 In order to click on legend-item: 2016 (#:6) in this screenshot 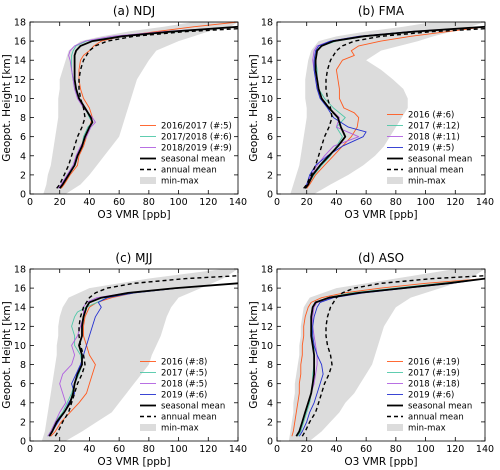, I will do `click(420, 116)`.